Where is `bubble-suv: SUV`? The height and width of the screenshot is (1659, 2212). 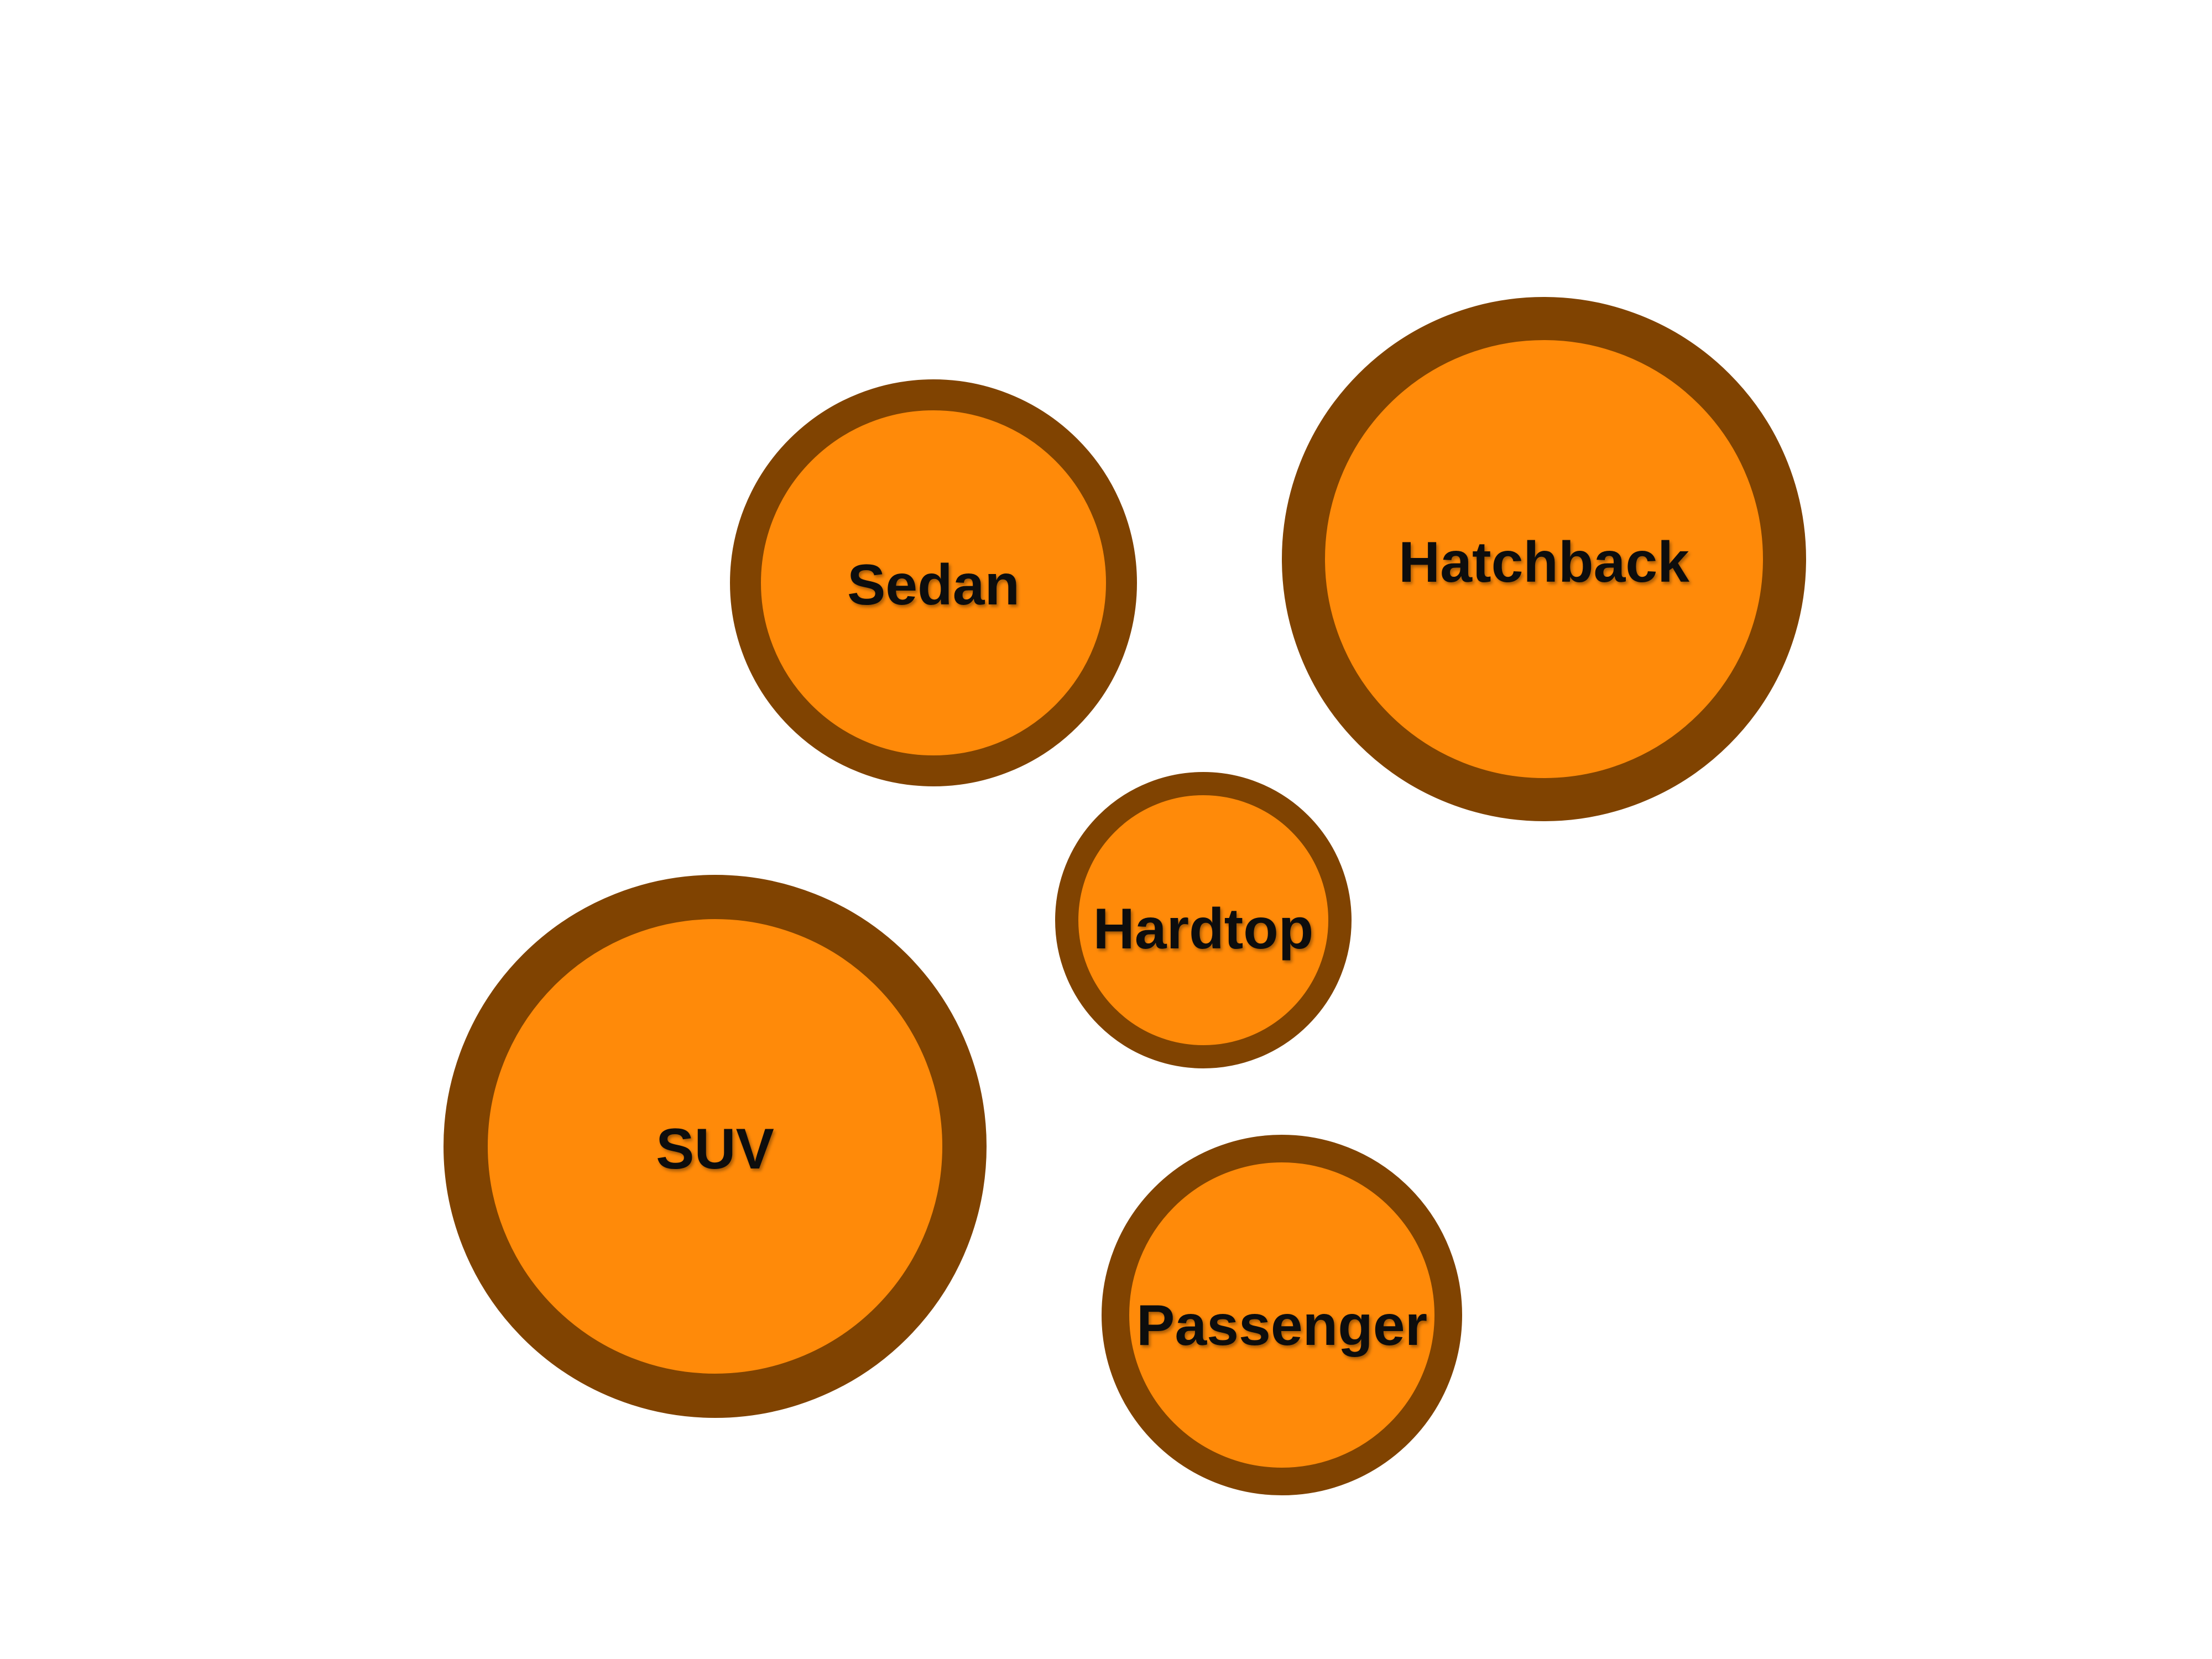
bubble-suv: SUV is located at coordinates (716, 1146).